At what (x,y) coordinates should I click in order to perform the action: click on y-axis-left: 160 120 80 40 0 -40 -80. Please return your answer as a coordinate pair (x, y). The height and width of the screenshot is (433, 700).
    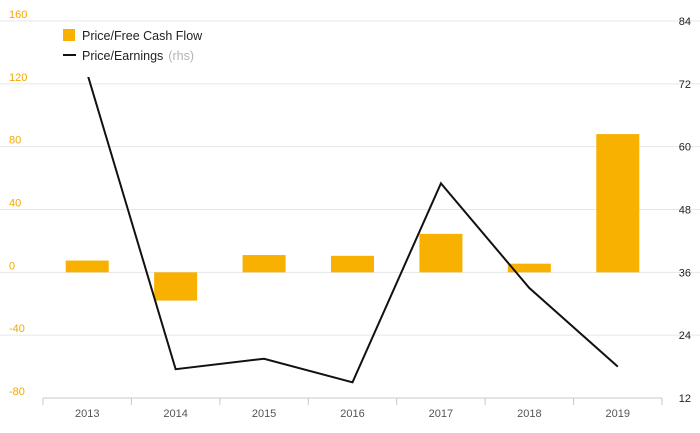
    Looking at the image, I should click on (18, 203).